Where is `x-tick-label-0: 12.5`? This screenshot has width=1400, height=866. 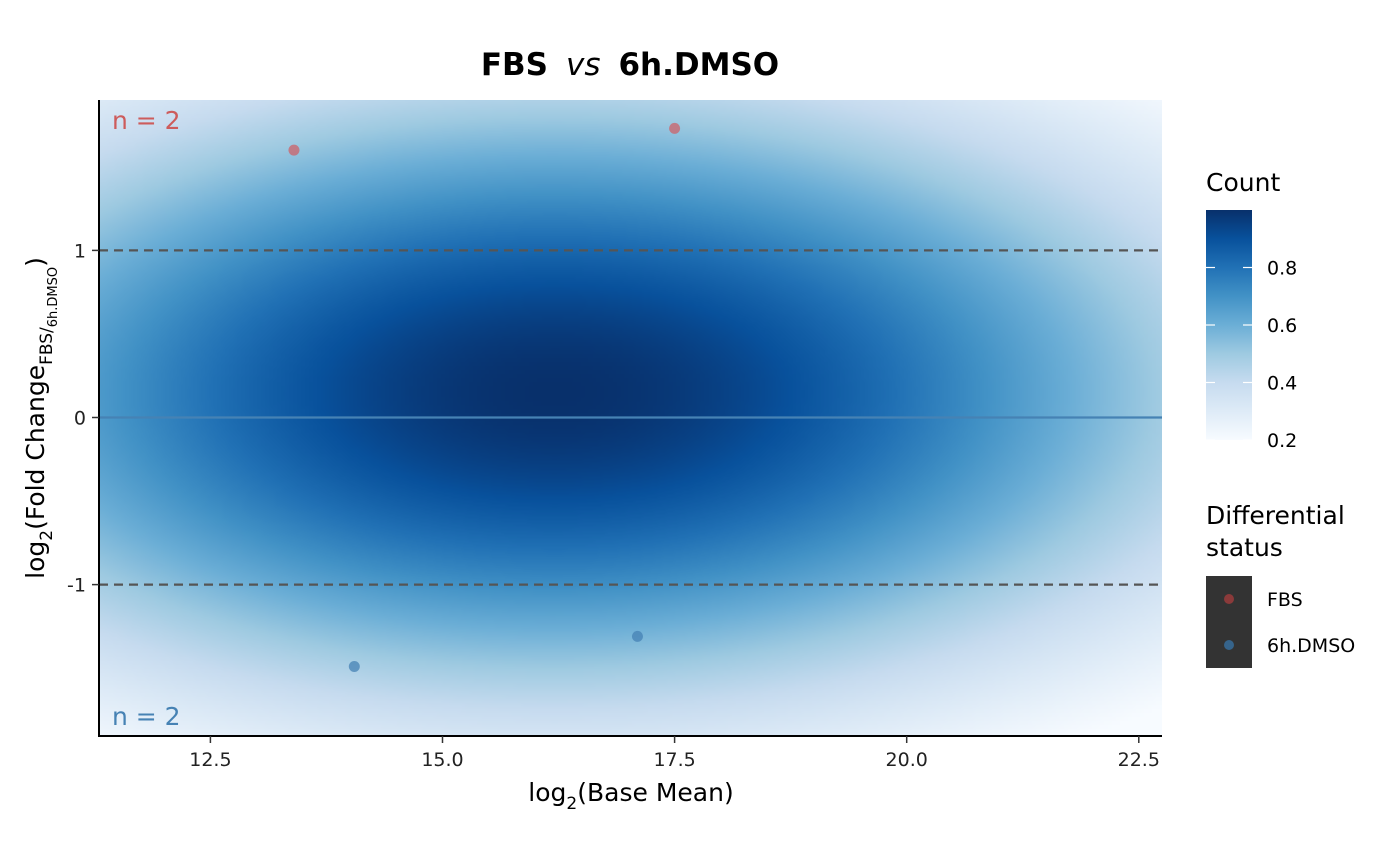
x-tick-label-0: 12.5 is located at coordinates (210, 760).